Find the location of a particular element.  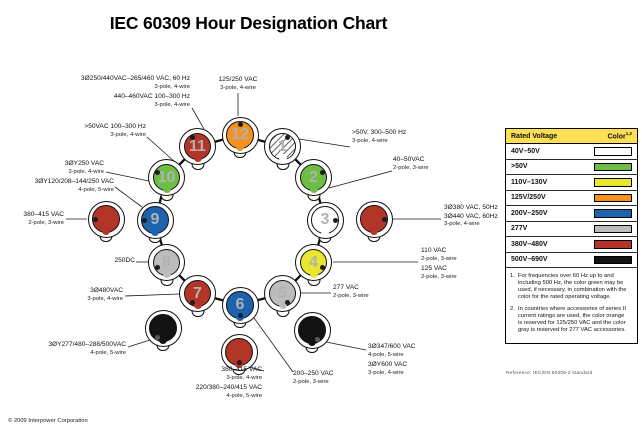

connector-8-oclock: 8 is located at coordinates (166, 265).